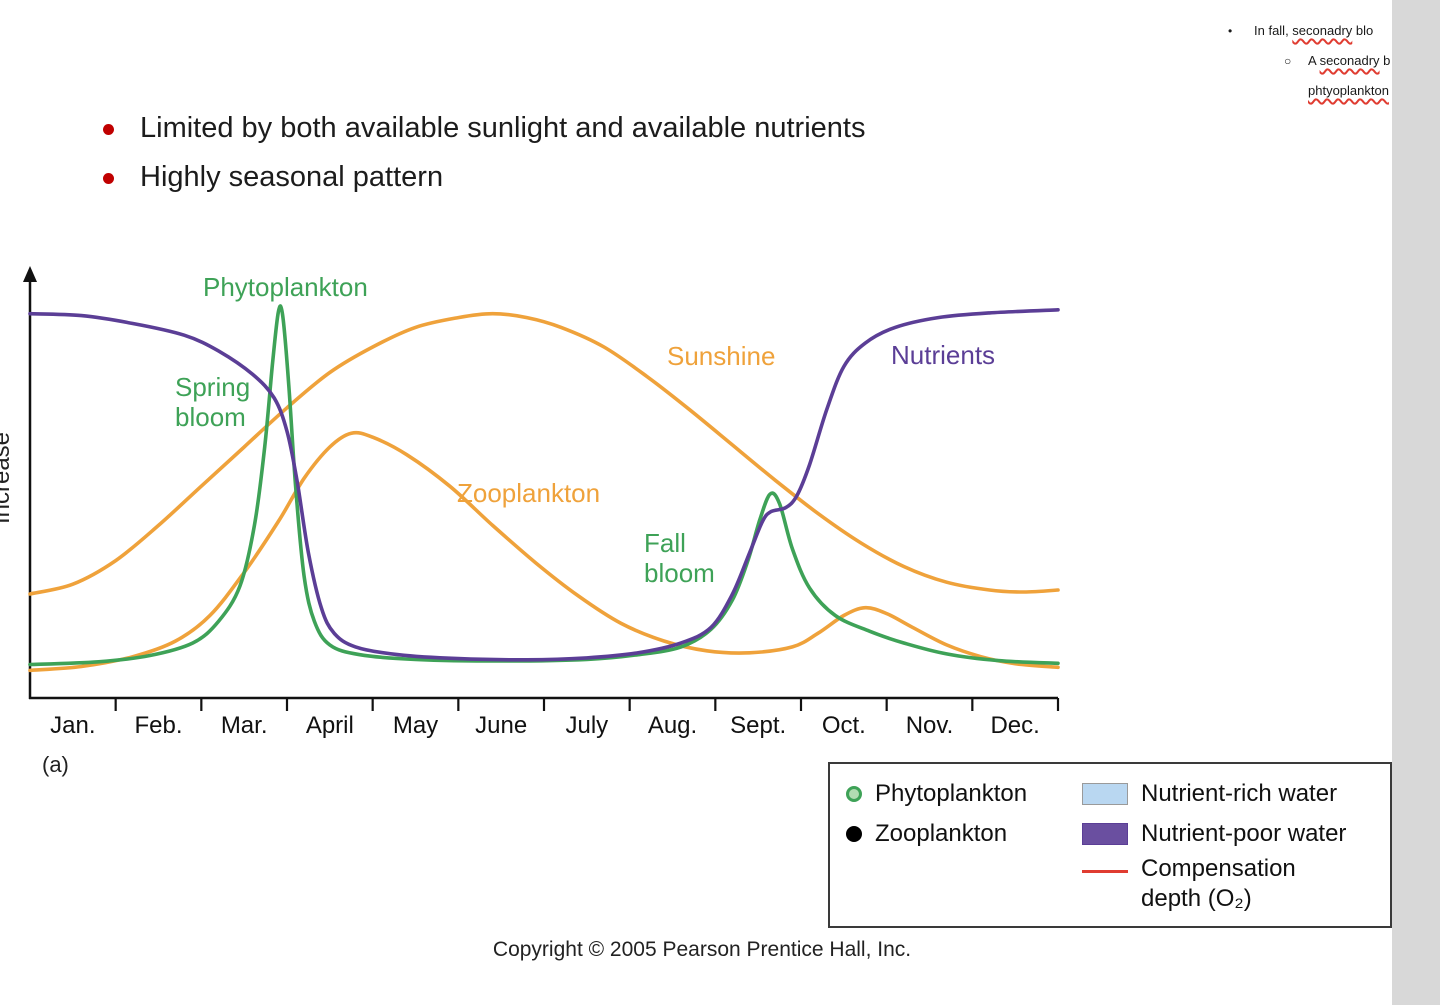 The width and height of the screenshot is (1440, 1005). What do you see at coordinates (587, 725) in the screenshot?
I see `x-tick-label-july: July` at bounding box center [587, 725].